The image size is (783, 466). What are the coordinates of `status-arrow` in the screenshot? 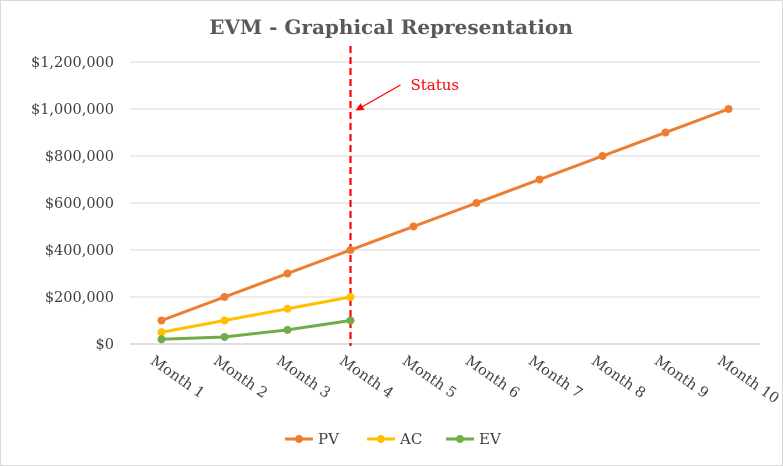 It's located at (378, 97).